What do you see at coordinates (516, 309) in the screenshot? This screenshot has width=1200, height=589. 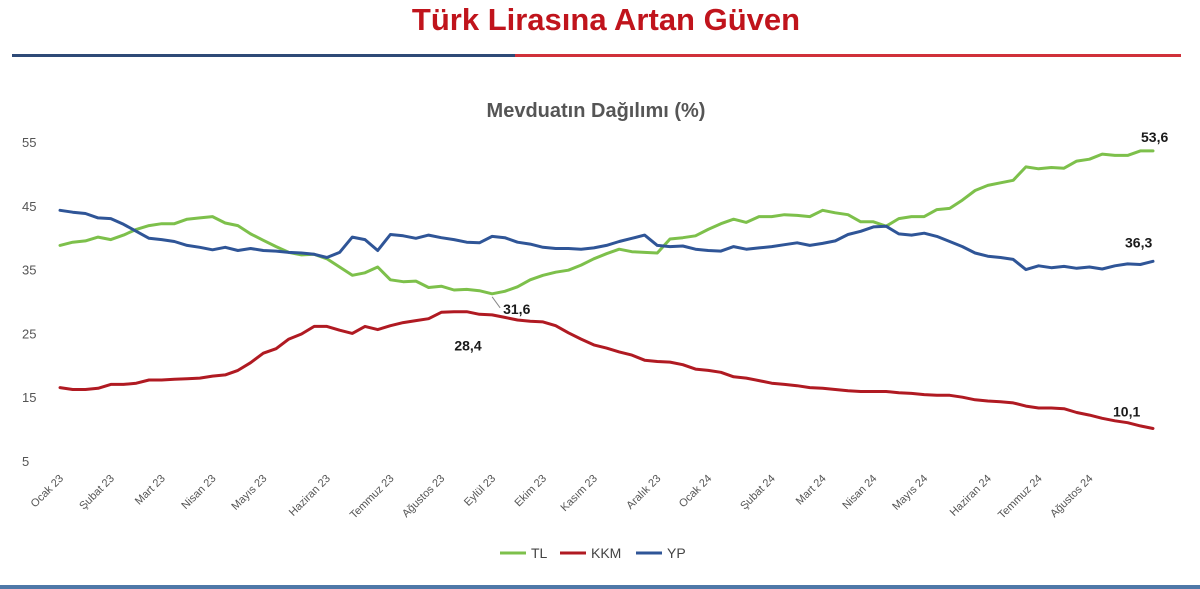 I see `tl-min-label: 31,6` at bounding box center [516, 309].